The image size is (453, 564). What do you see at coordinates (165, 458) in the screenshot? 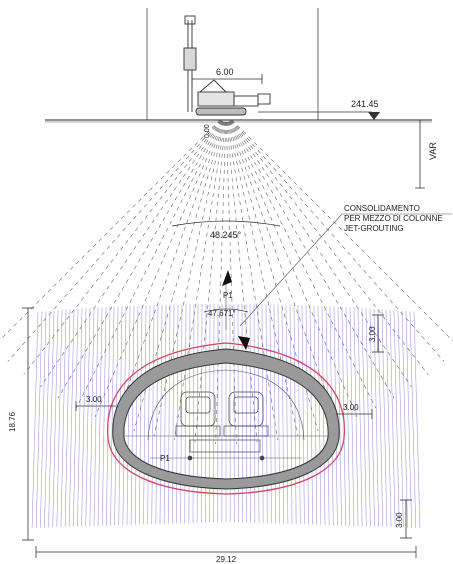
I see `point-side-label: P1` at bounding box center [165, 458].